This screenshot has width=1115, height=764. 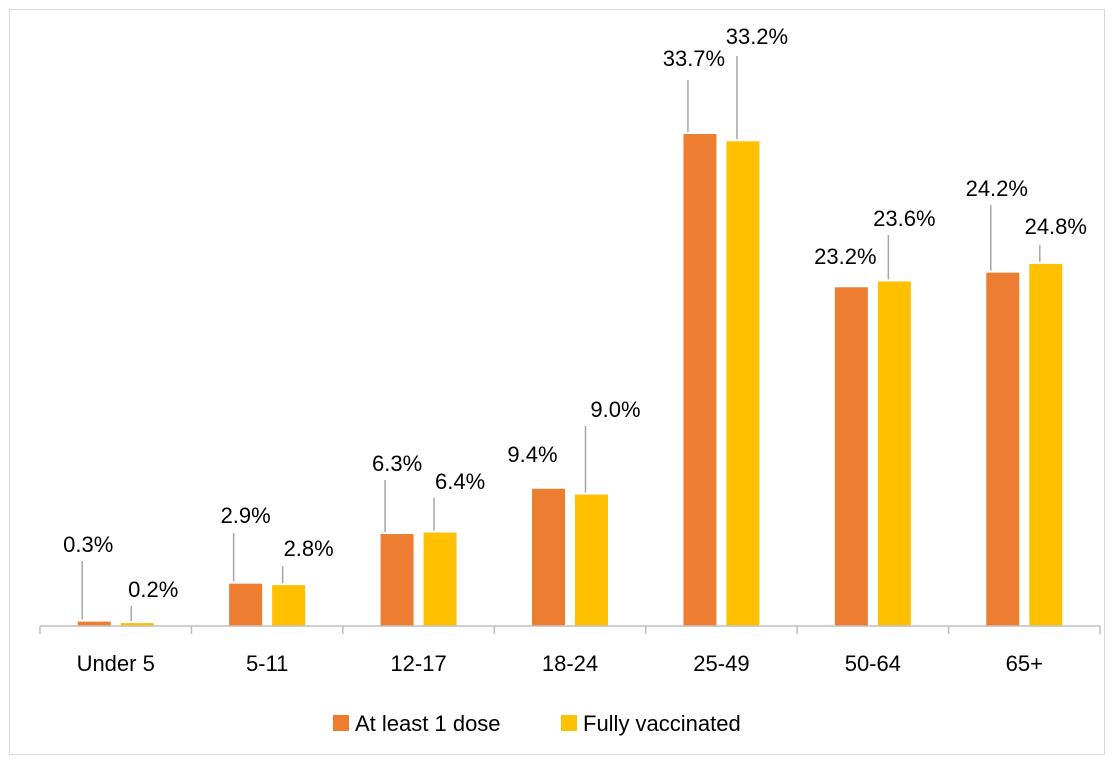 I want to click on data-label: 23.6%, so click(x=904, y=218).